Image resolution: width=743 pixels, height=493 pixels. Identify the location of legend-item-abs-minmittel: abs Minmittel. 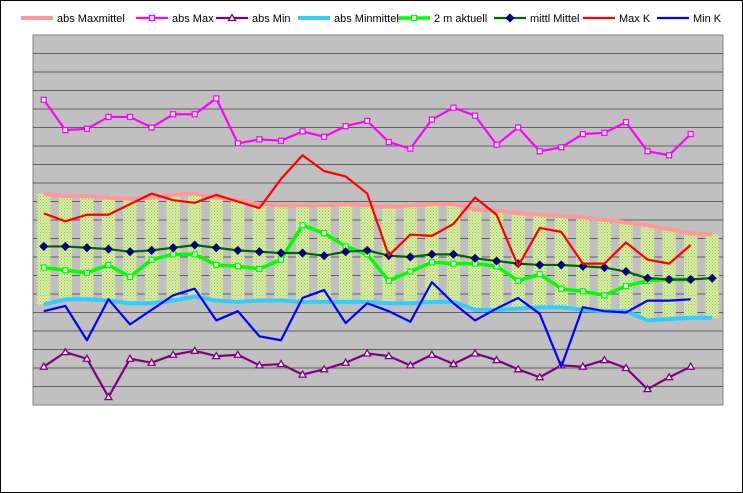
(348, 19).